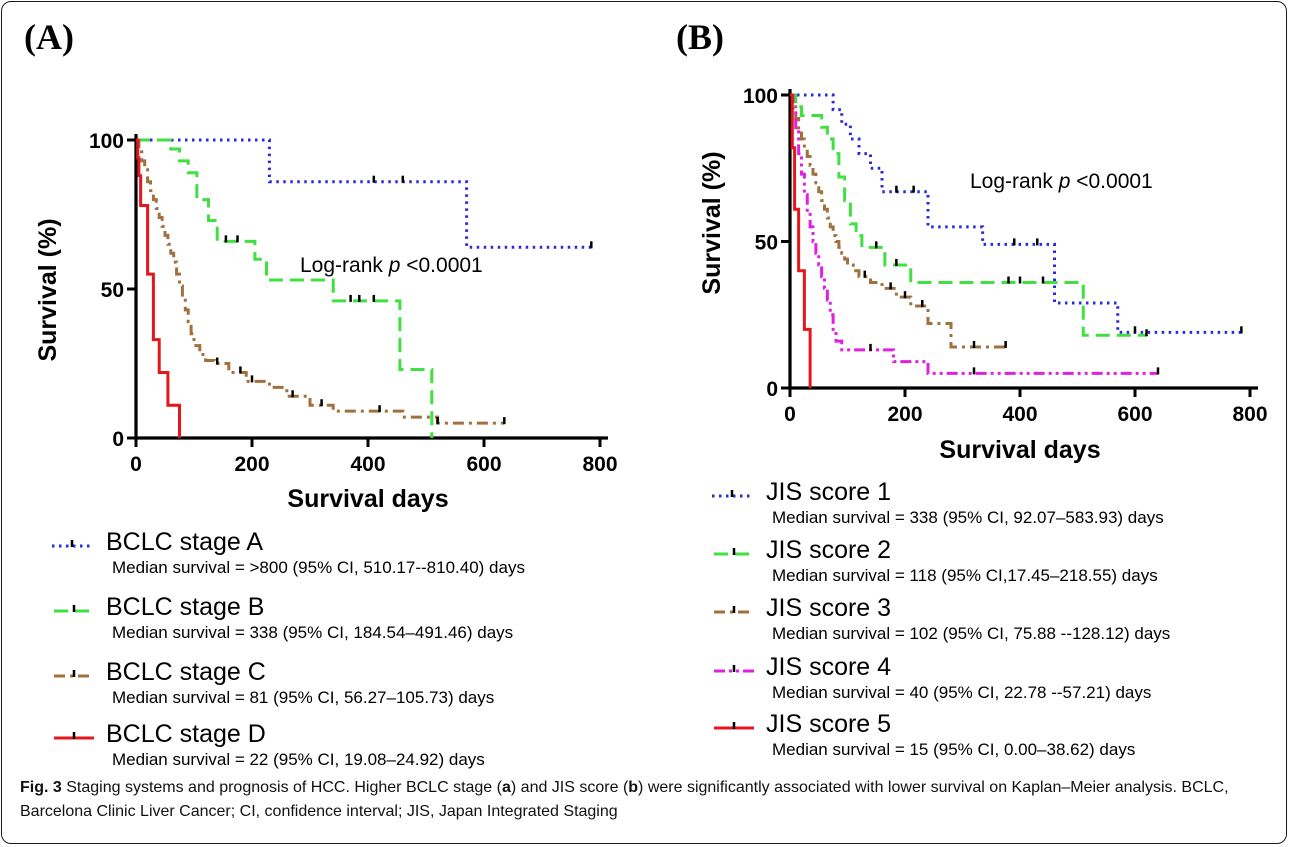 Image resolution: width=1290 pixels, height=847 pixels. Describe the element at coordinates (506, 787) in the screenshot. I see `caption-panel-a-ref: a` at that location.